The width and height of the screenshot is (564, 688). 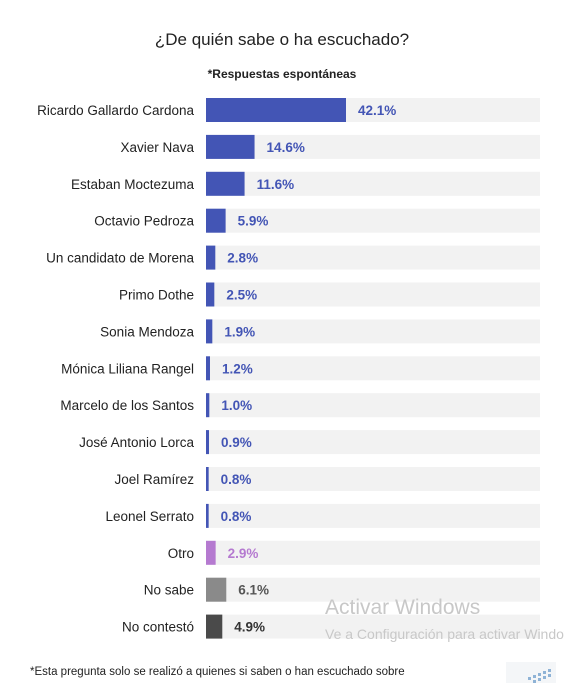 What do you see at coordinates (282, 74) in the screenshot?
I see `chart-subtitle: *Respuestas espontáneas` at bounding box center [282, 74].